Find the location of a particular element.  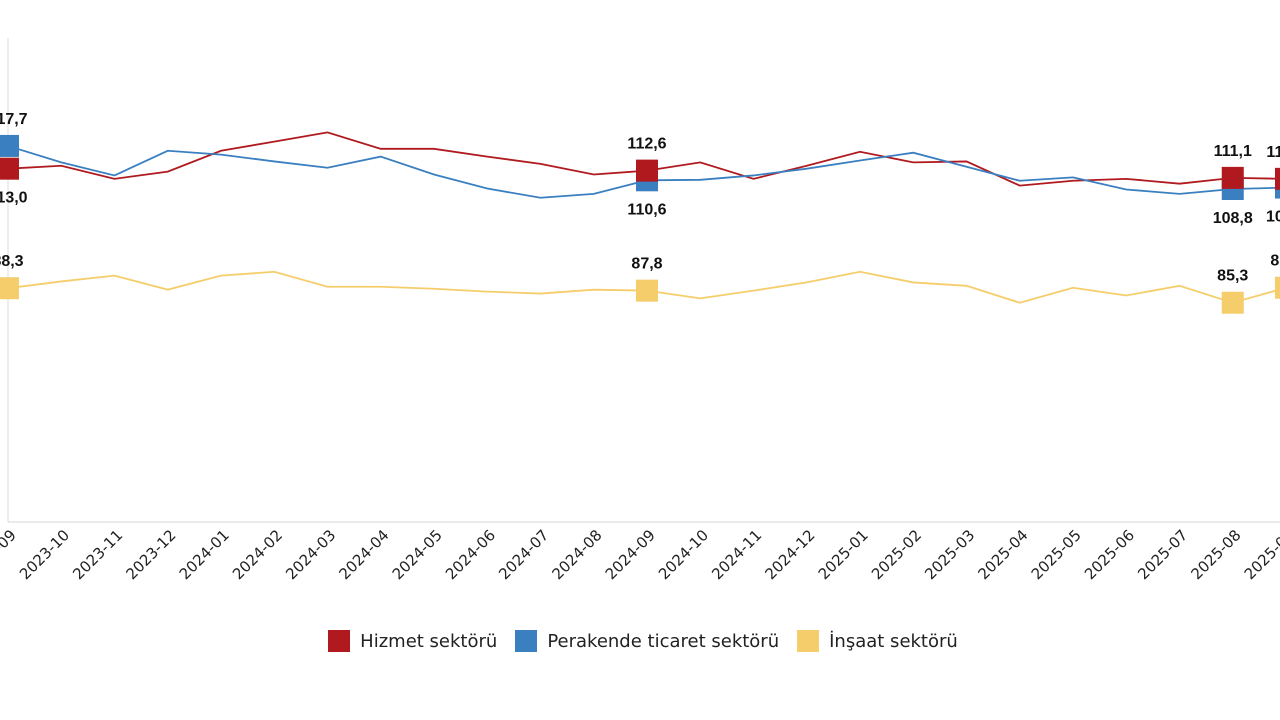

legend-item-perakende: Perakende ticaret sektörü is located at coordinates (647, 641).